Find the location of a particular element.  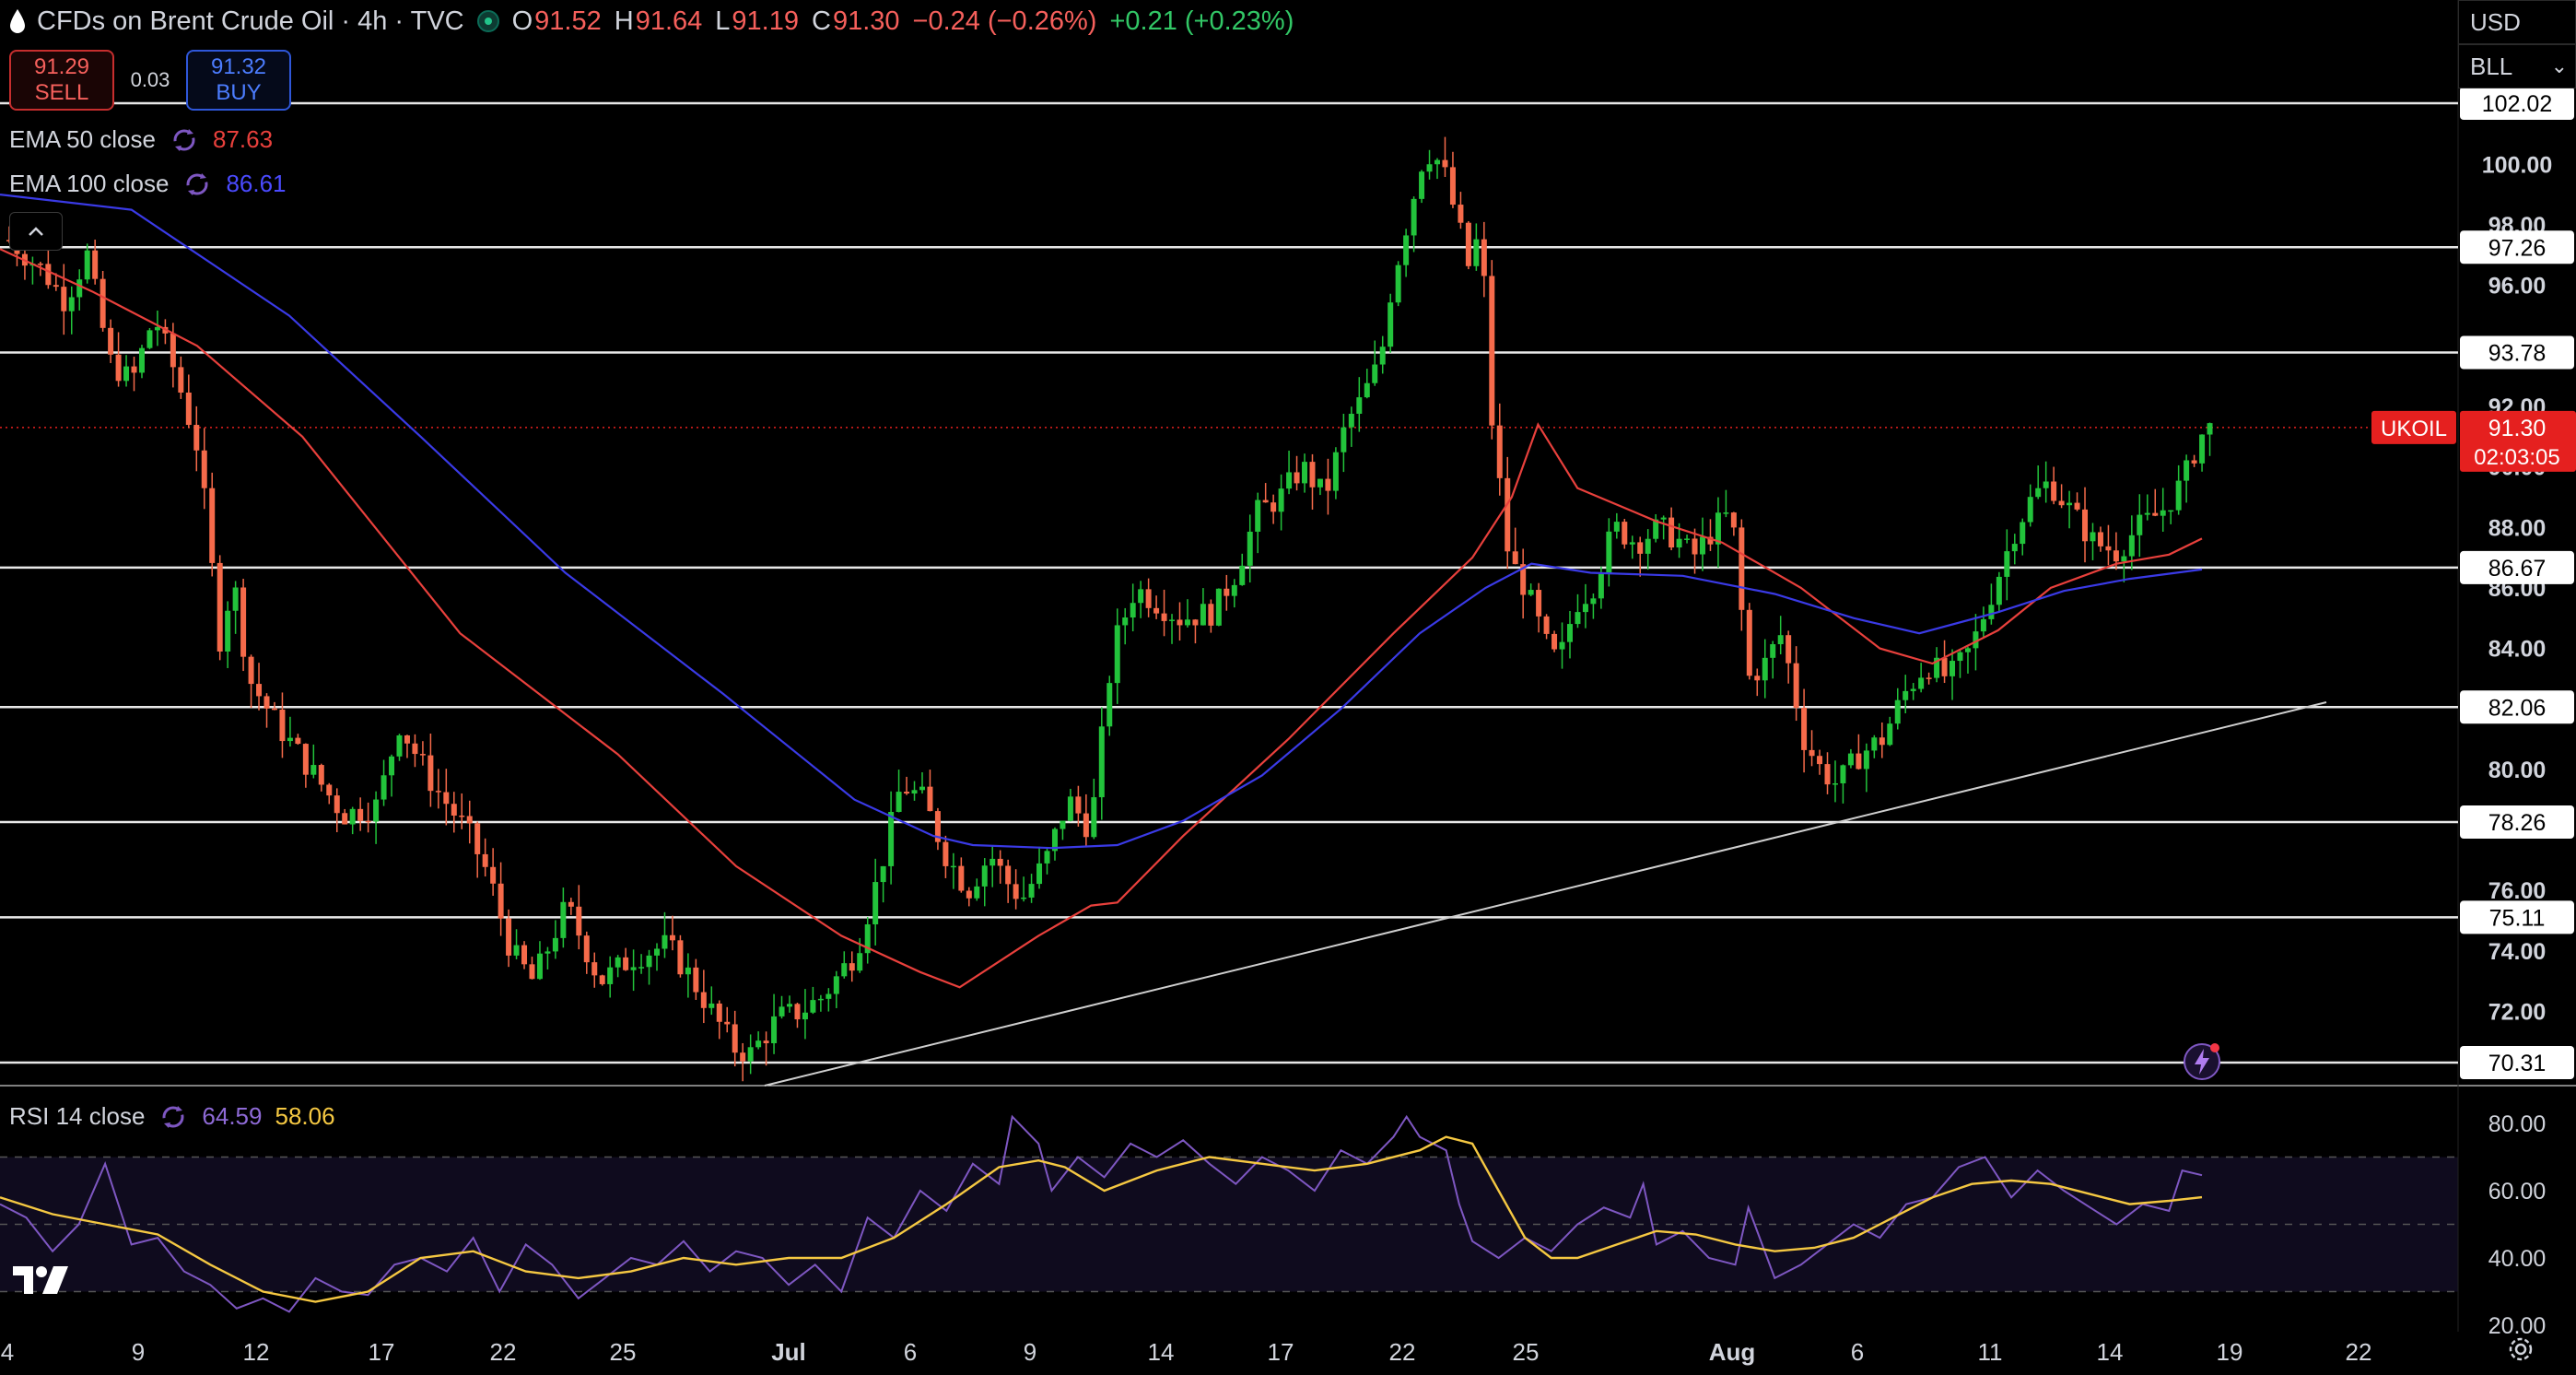

close-value: 91.30 is located at coordinates (866, 21).